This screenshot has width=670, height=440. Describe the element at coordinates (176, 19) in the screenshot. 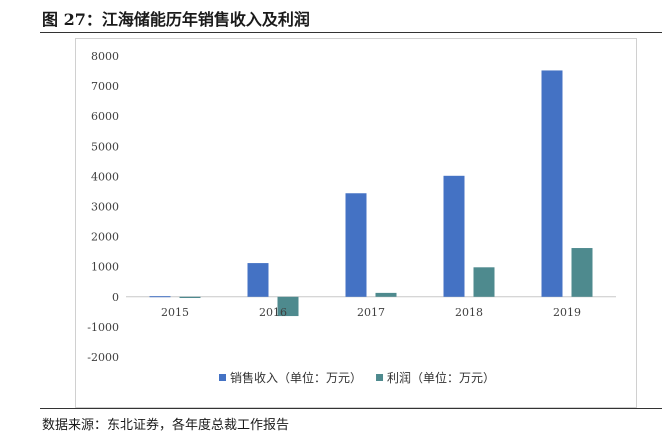

I see `figure-title: 图 27：江海储能历年销售收入及利润` at that location.